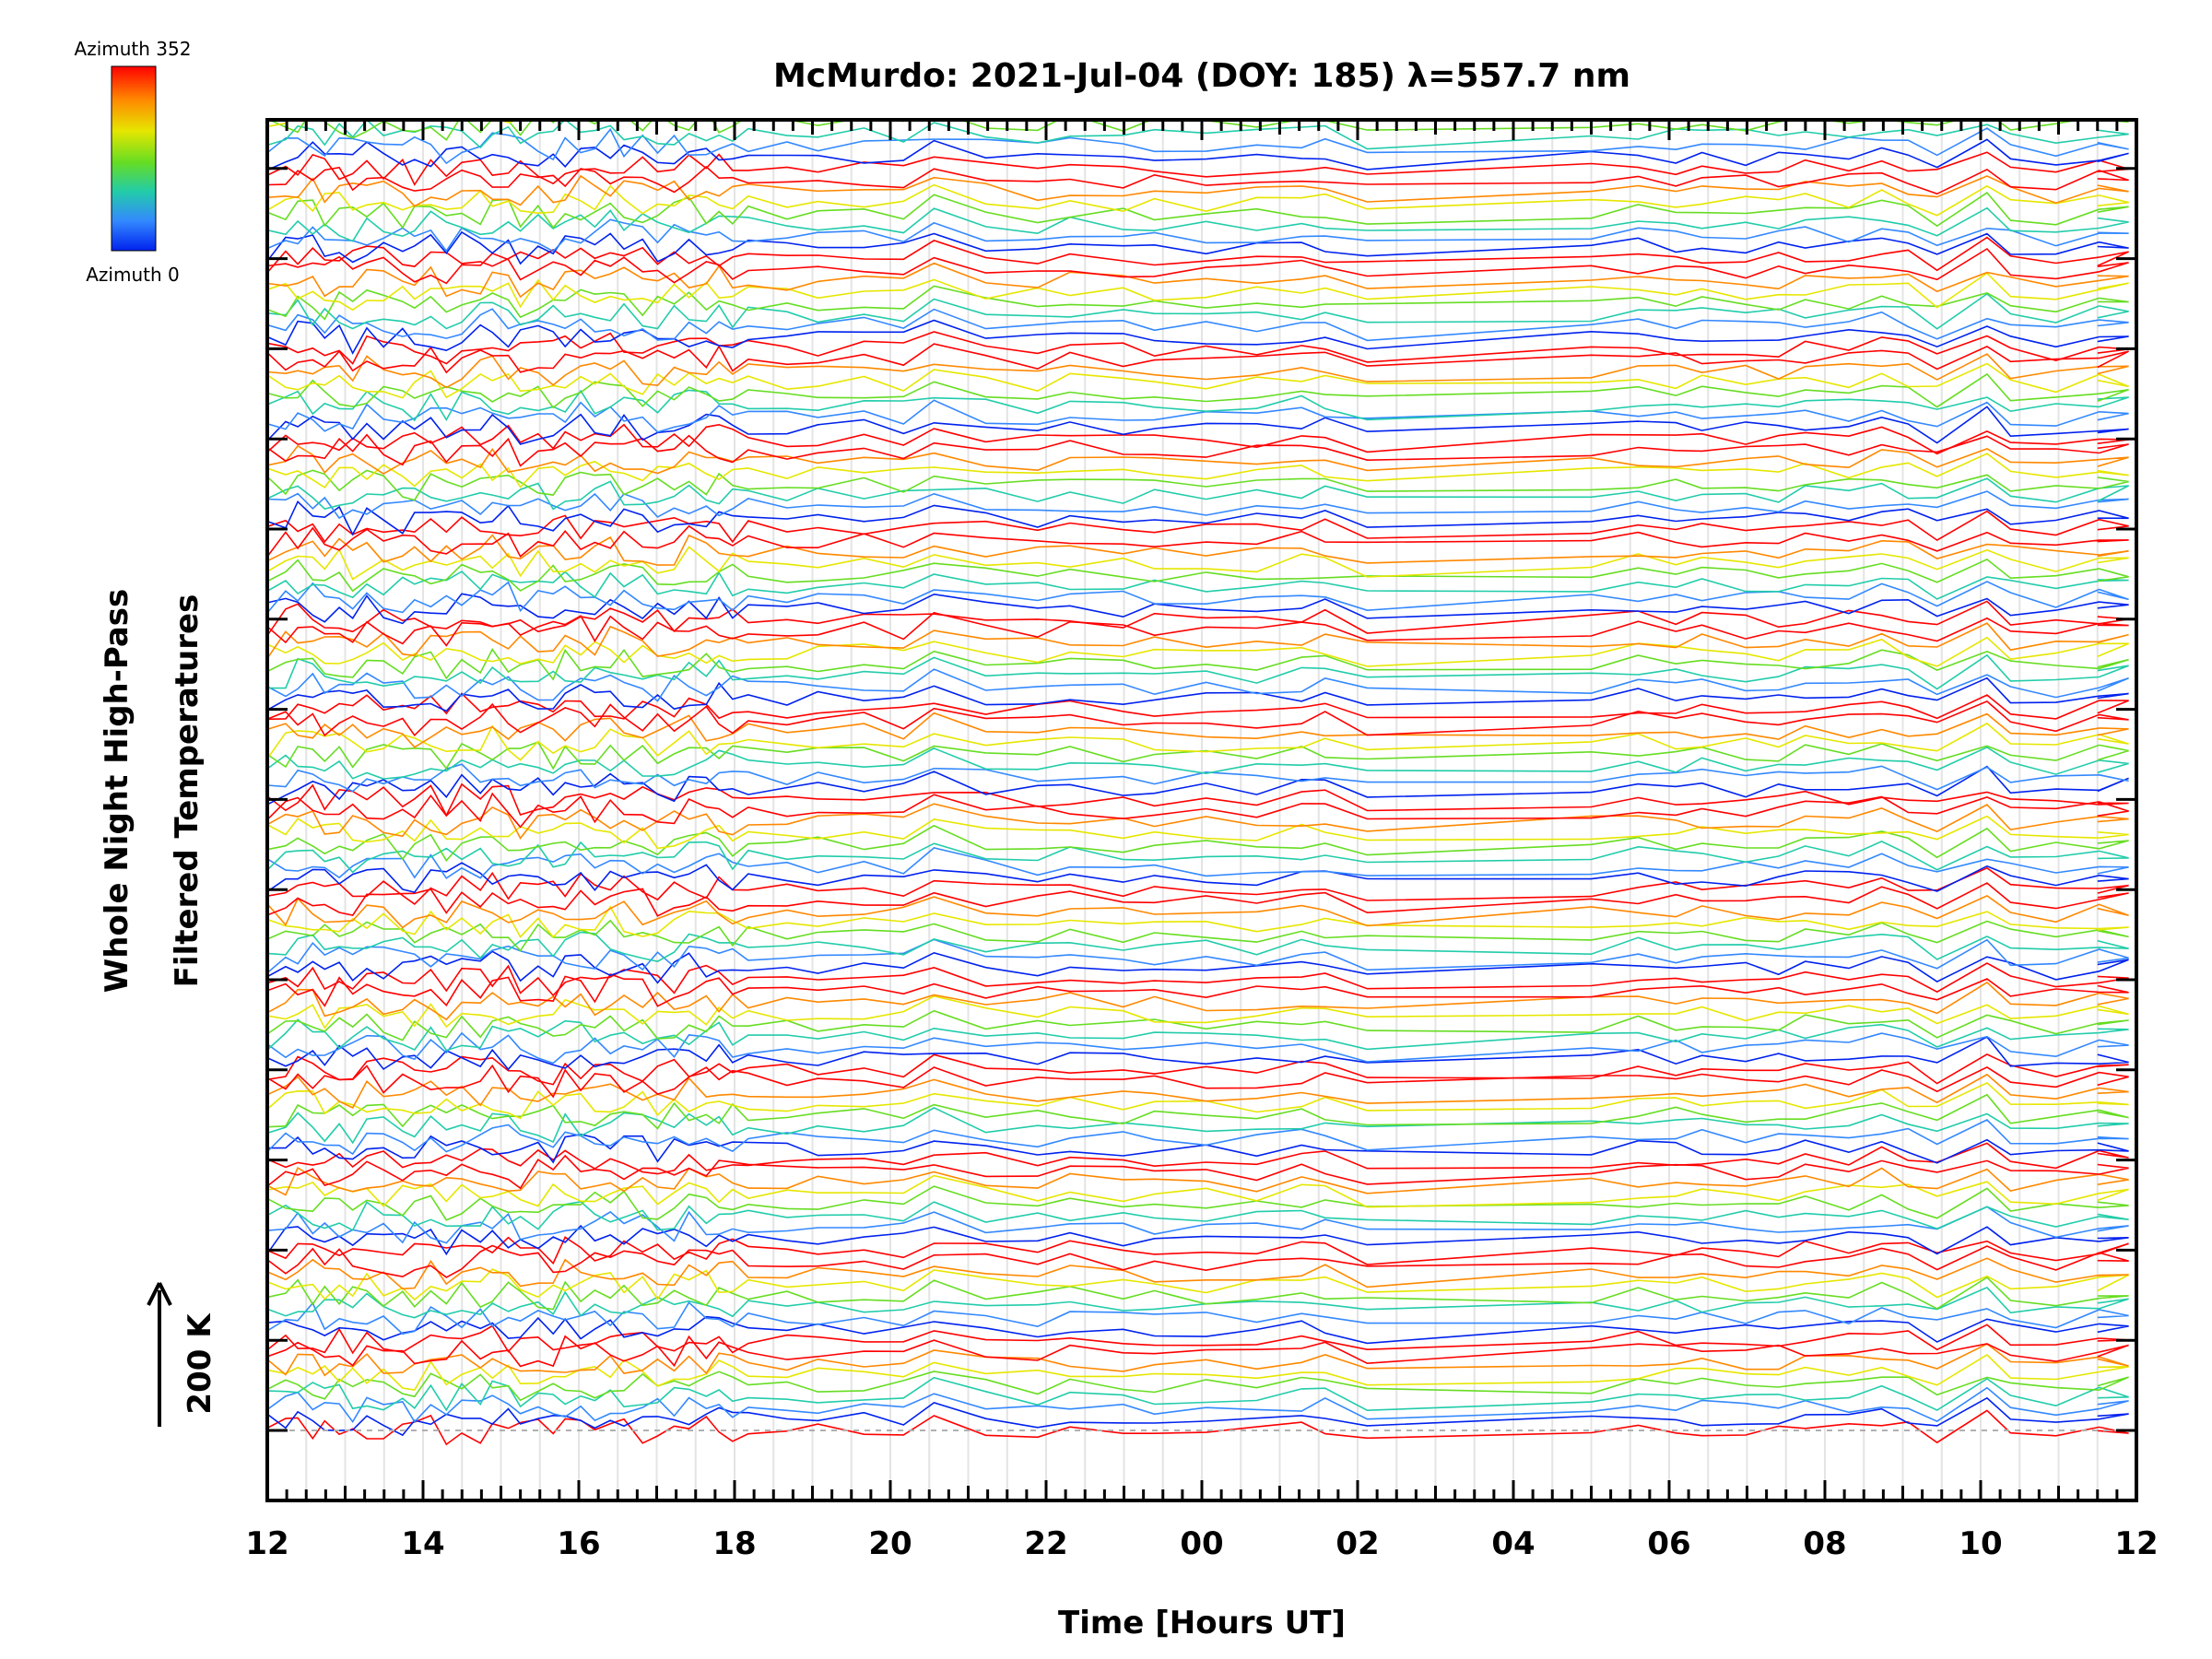  What do you see at coordinates (1202, 1623) in the screenshot?
I see `x-axis-label: Time [Hours UT]` at bounding box center [1202, 1623].